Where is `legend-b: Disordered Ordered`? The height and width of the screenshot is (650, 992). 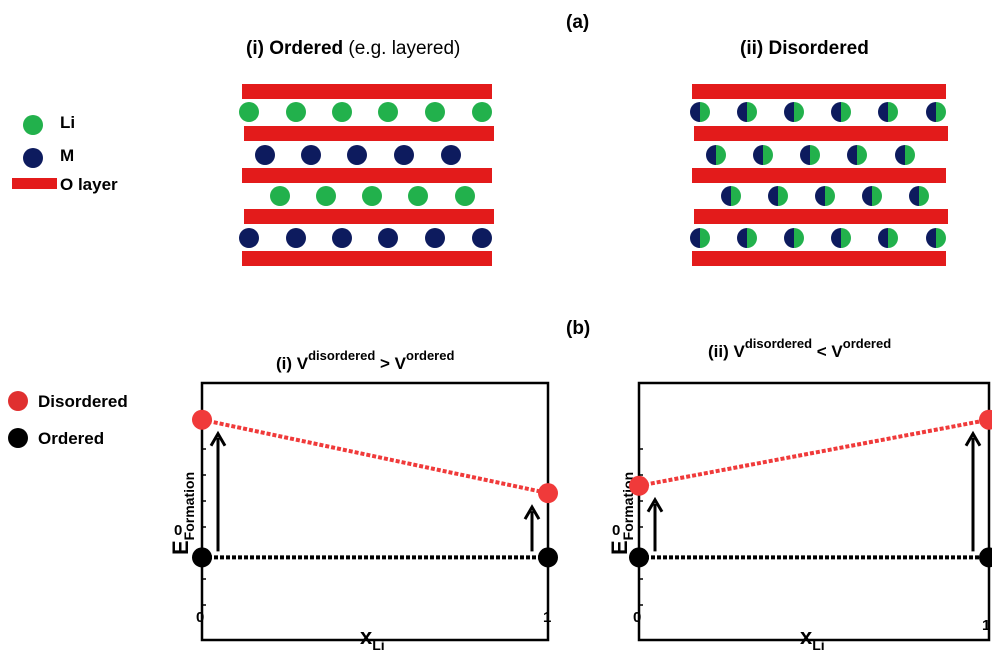 legend-b: Disordered Ordered is located at coordinates (68, 419).